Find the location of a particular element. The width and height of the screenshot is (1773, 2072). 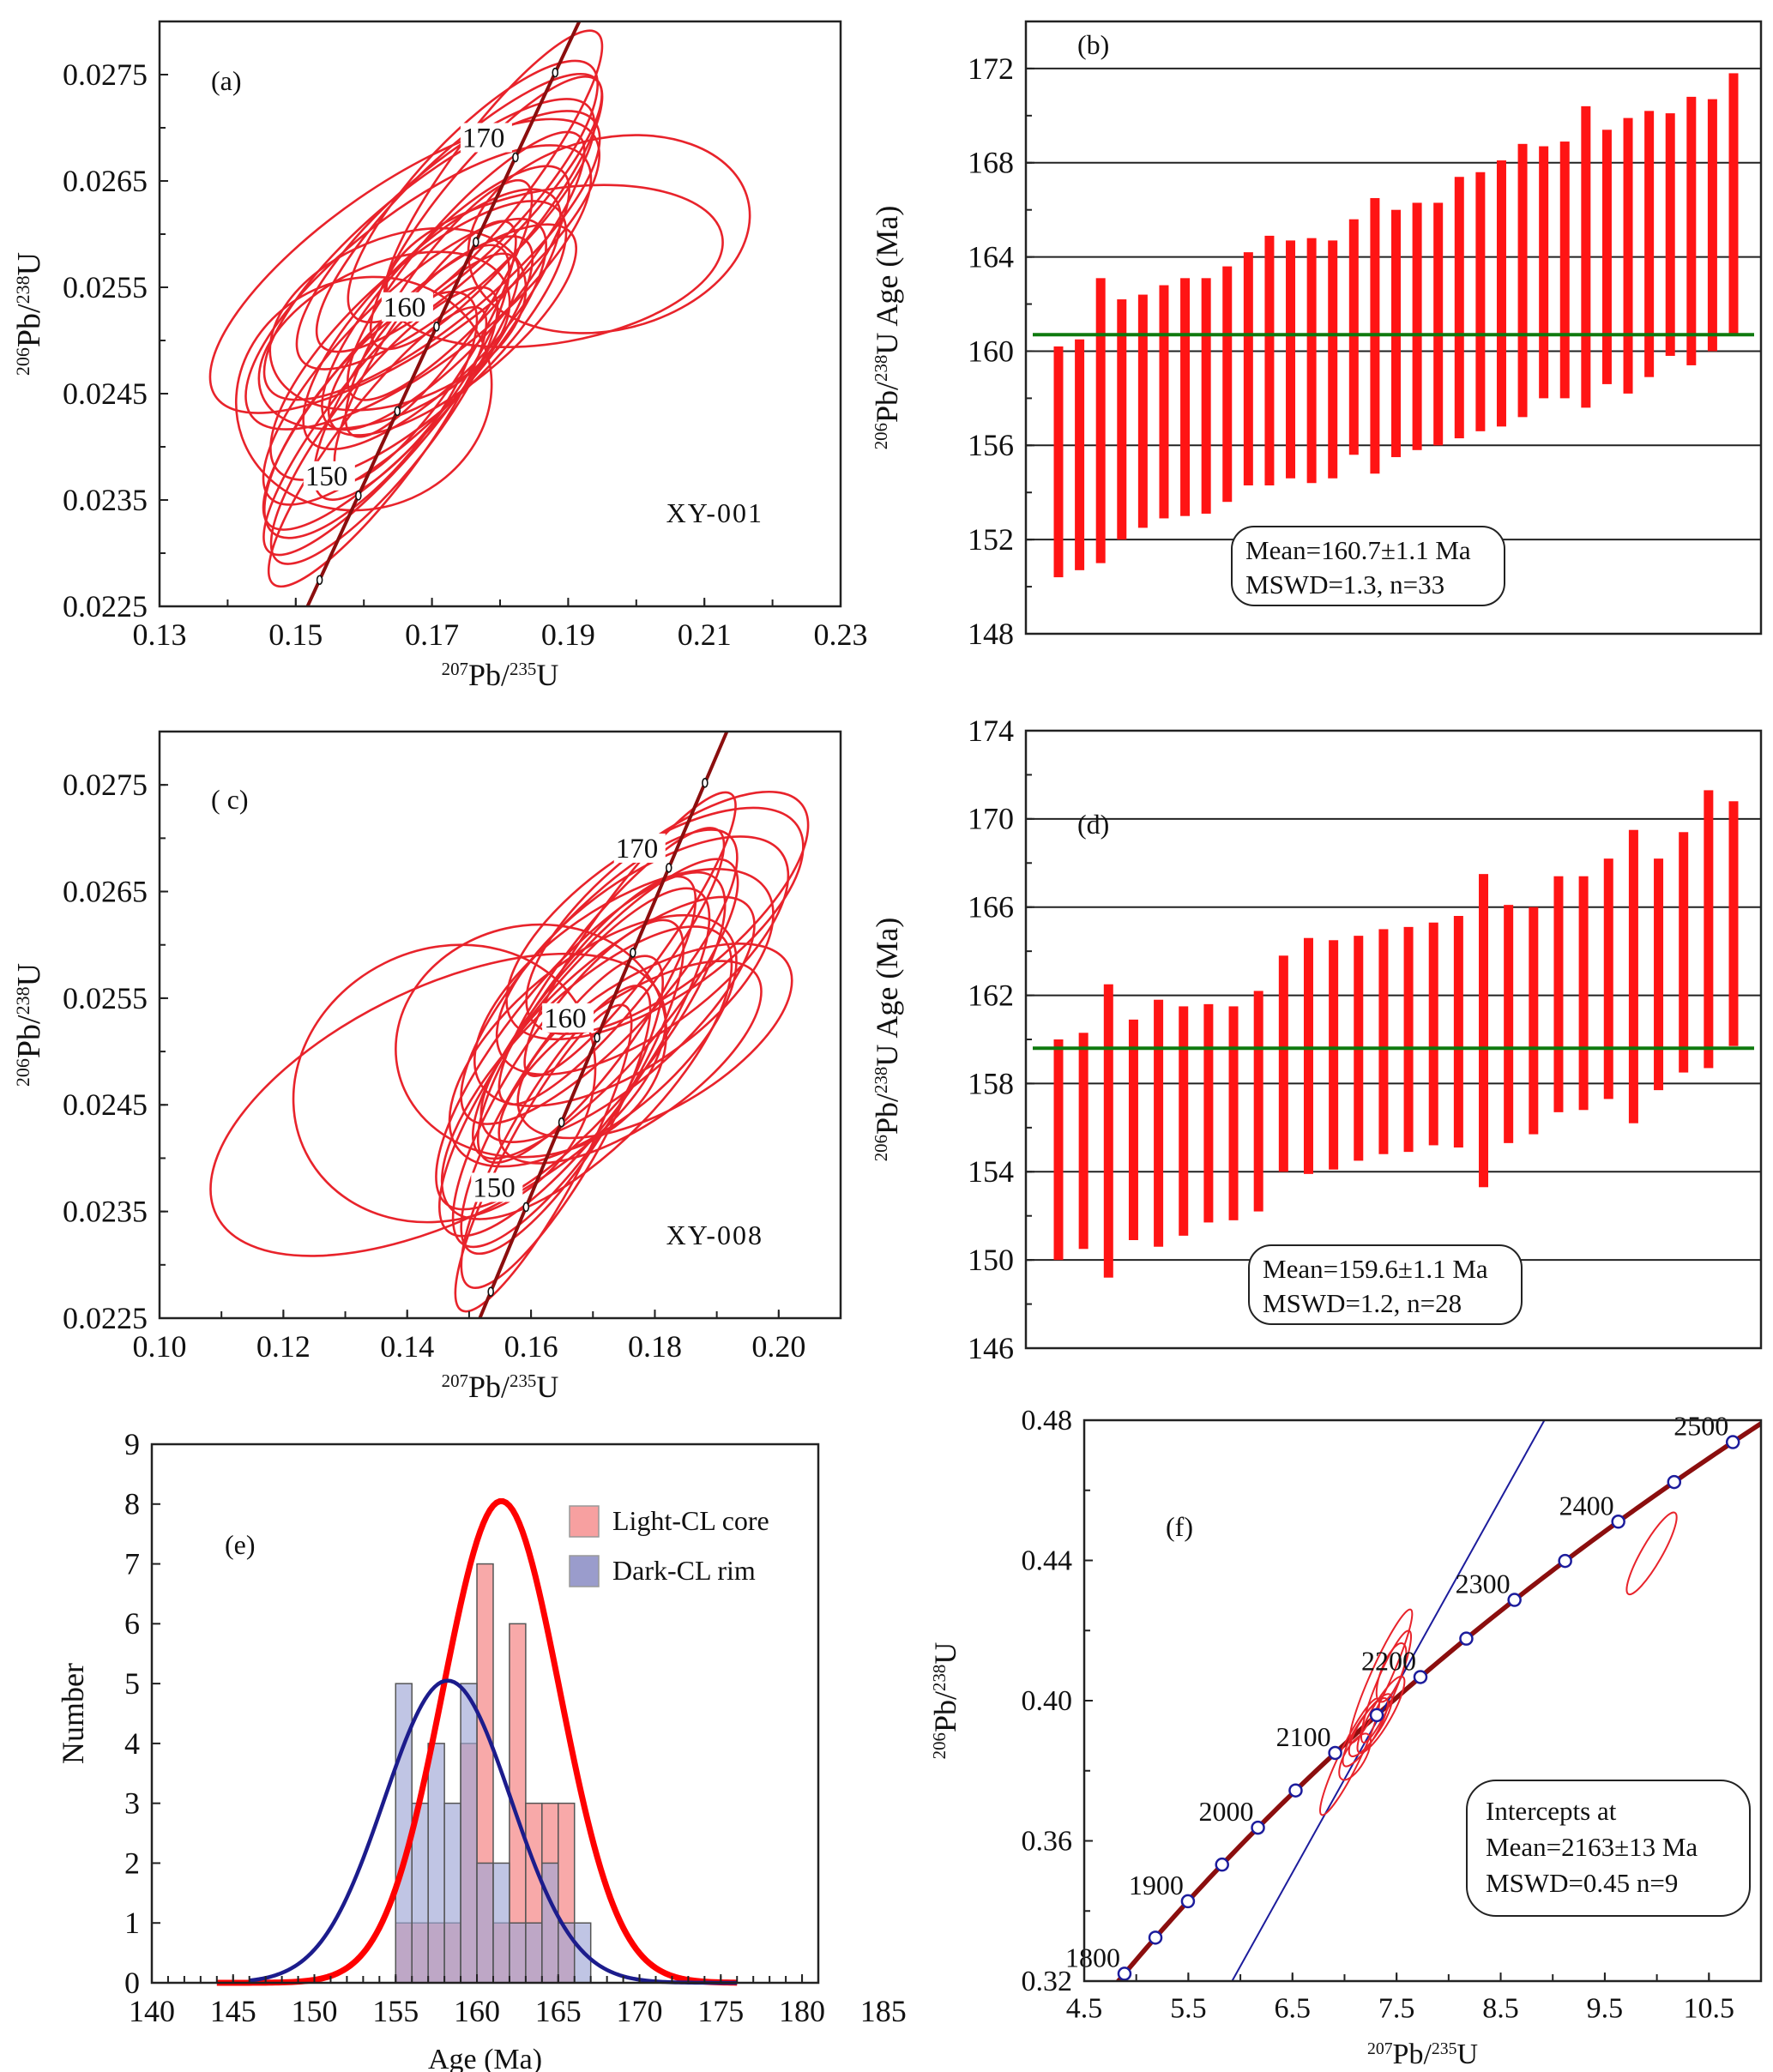

stats-annotation-box is located at coordinates (1608, 1848).